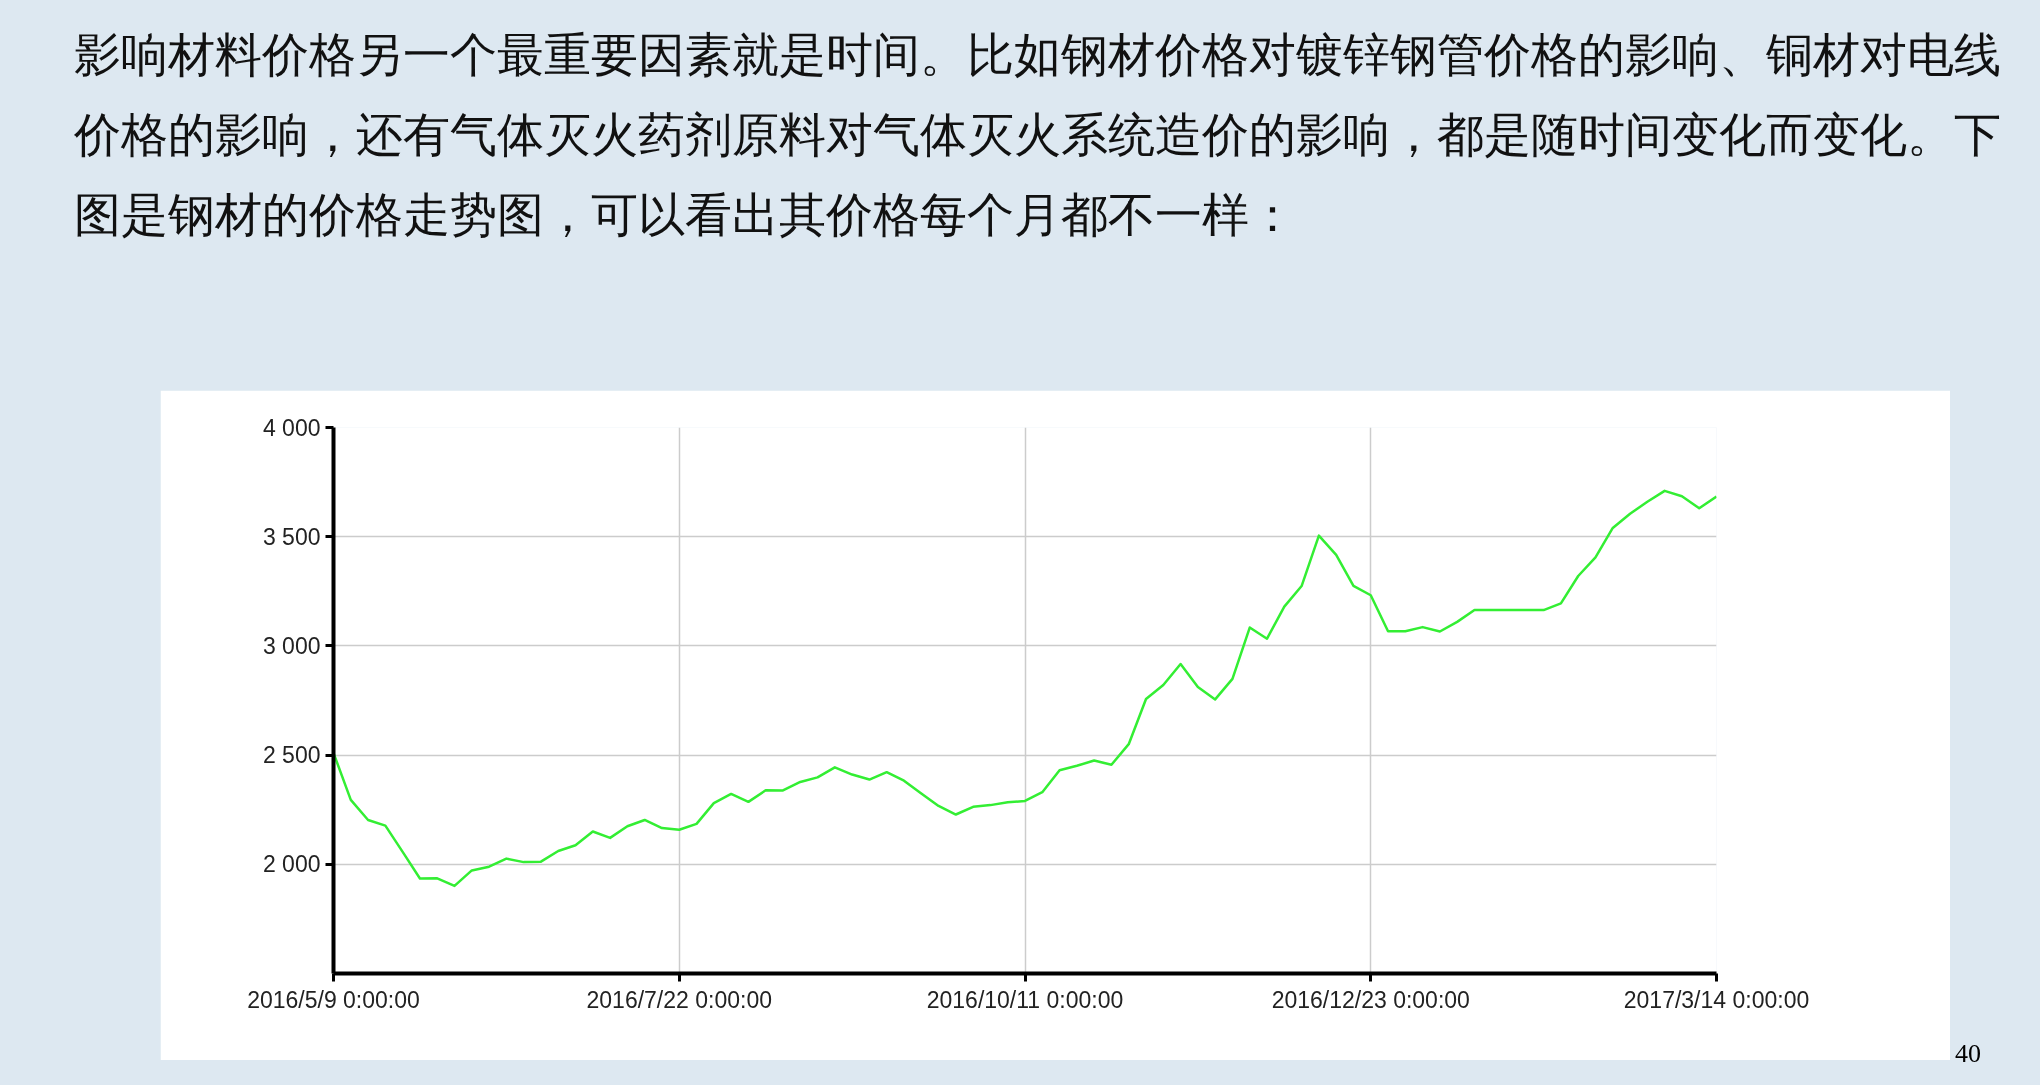  I want to click on y-tick-label: 2 500, so click(291, 755).